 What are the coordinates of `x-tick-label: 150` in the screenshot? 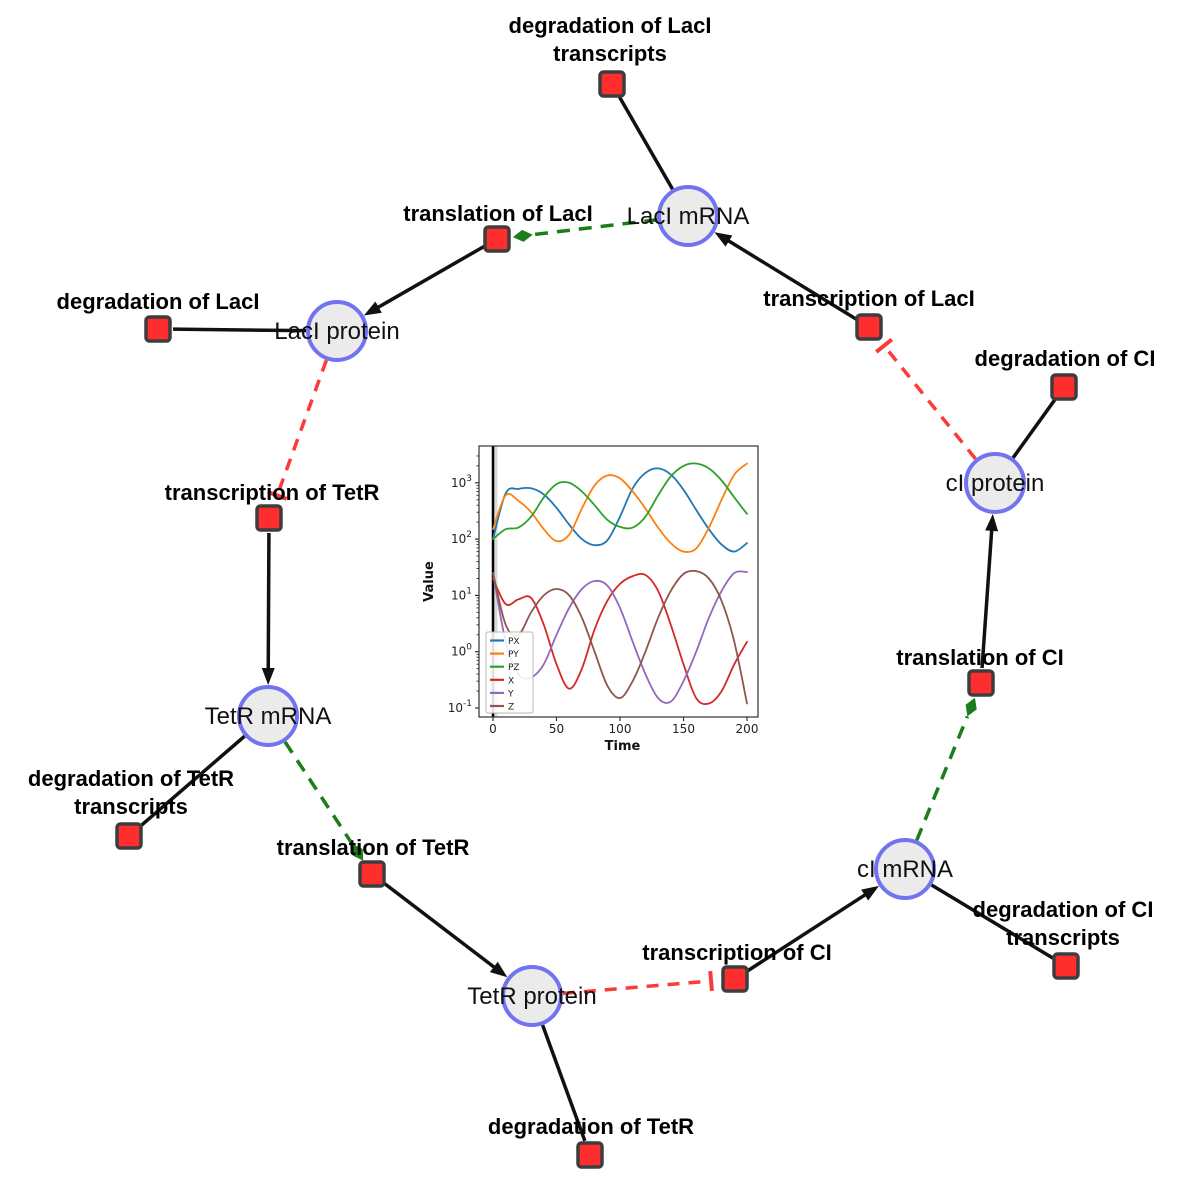 It's located at (683, 729).